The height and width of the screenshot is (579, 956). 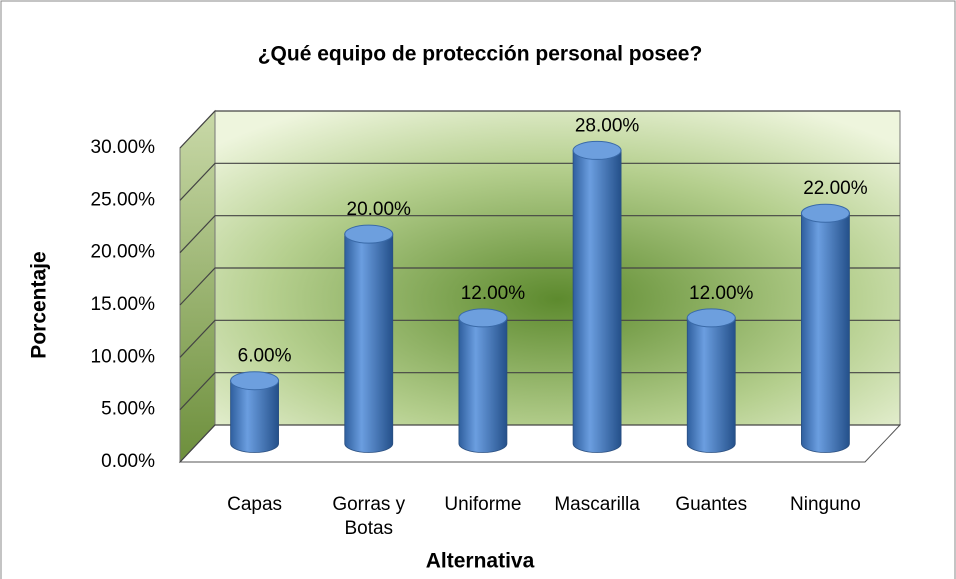 I want to click on x-tick-label-box: Ninguno, so click(x=825, y=504).